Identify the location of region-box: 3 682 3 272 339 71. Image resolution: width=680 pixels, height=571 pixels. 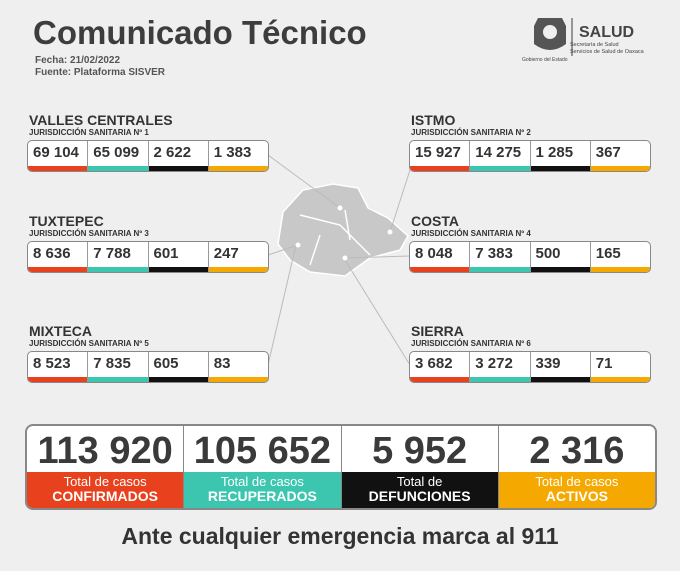
(530, 367).